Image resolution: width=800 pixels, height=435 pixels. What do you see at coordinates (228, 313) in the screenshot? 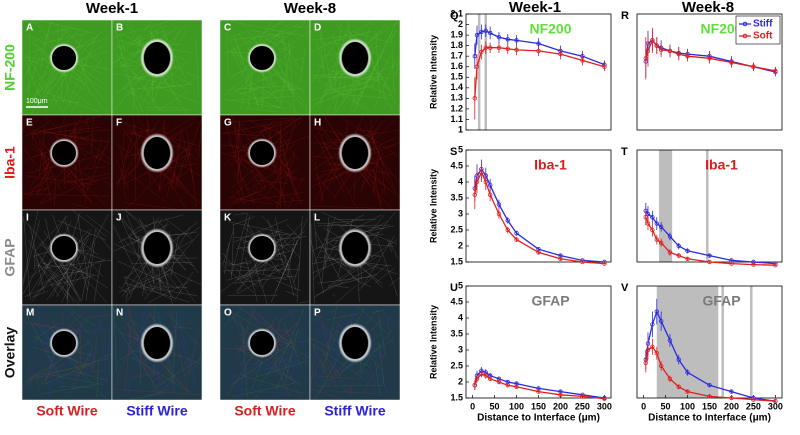
I see `panel-letter: O` at bounding box center [228, 313].